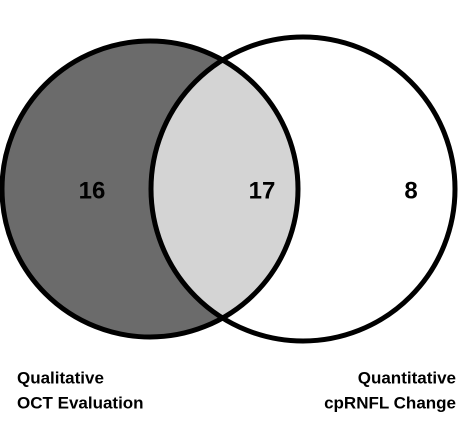 Image resolution: width=459 pixels, height=435 pixels. What do you see at coordinates (92, 190) in the screenshot?
I see `left-count: 16` at bounding box center [92, 190].